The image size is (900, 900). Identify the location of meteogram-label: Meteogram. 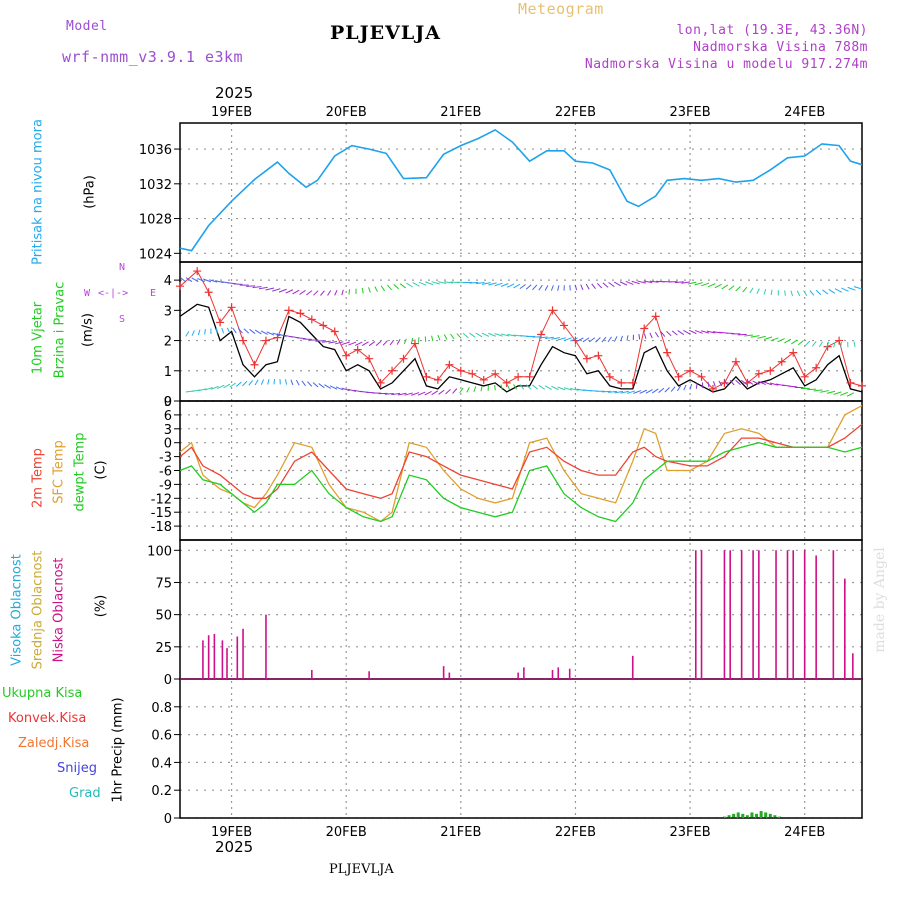
(561, 9).